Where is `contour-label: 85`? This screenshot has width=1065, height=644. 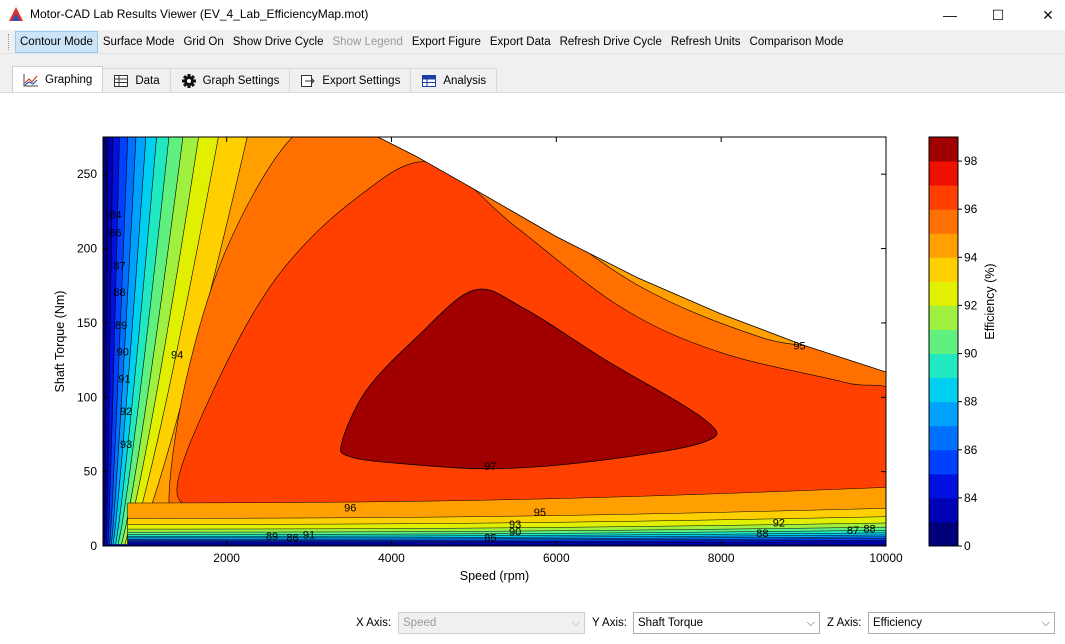 contour-label: 85 is located at coordinates (490, 538).